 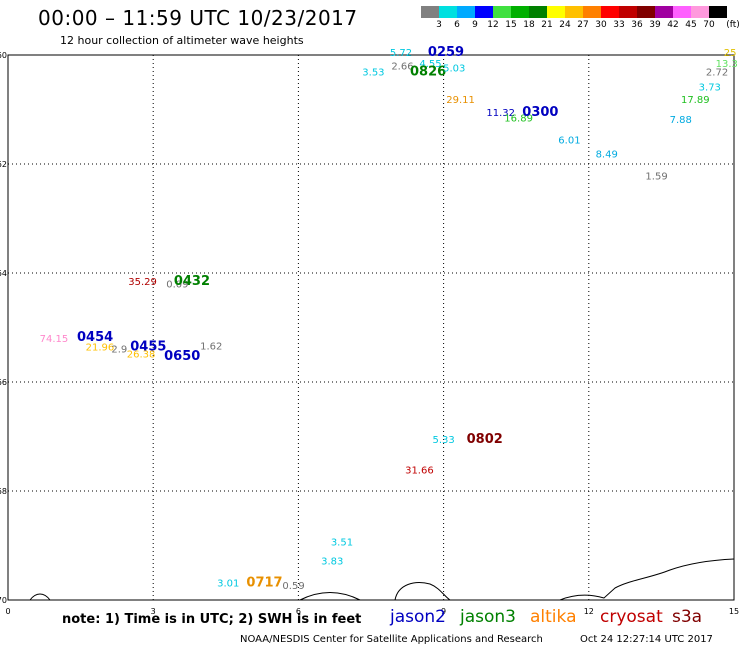 What do you see at coordinates (264, 582) in the screenshot?
I see `pass-time-label: 0717` at bounding box center [264, 582].